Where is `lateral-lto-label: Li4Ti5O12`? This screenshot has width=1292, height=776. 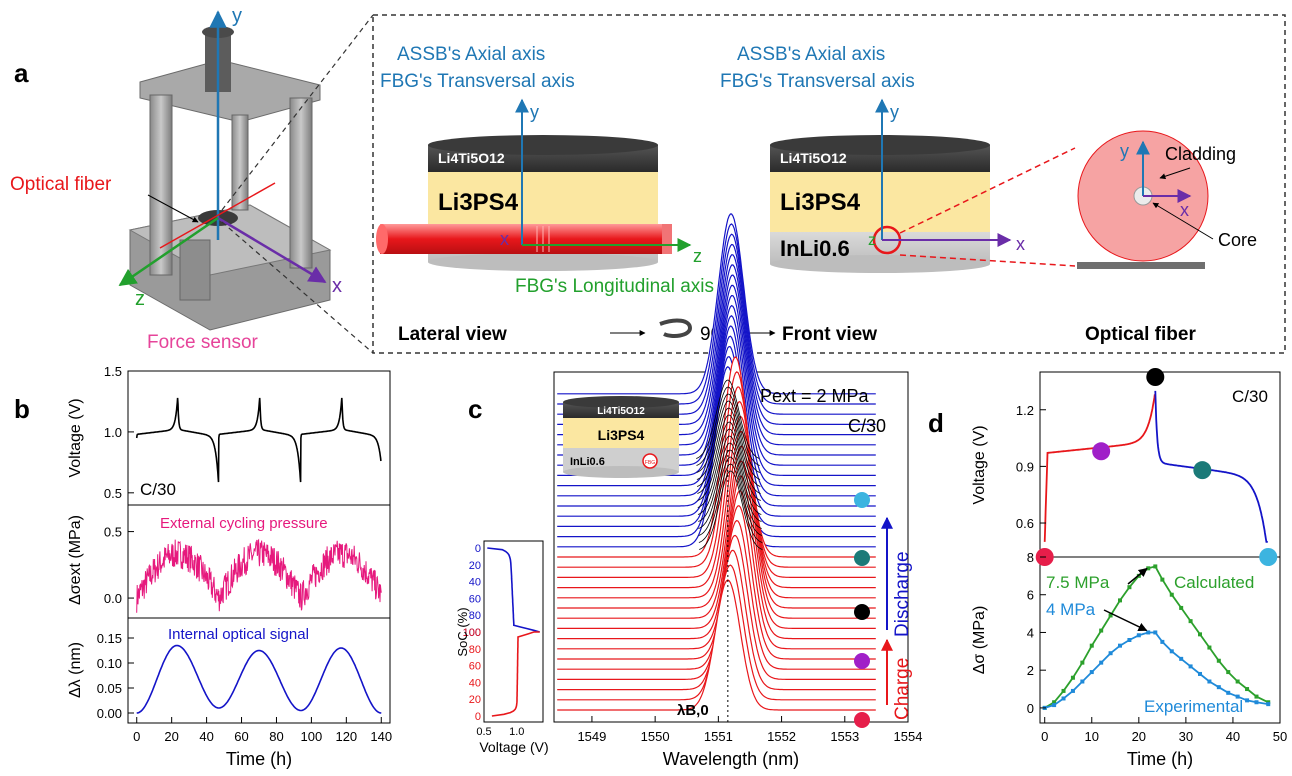 lateral-lto-label: Li4Ti5O12 is located at coordinates (471, 158).